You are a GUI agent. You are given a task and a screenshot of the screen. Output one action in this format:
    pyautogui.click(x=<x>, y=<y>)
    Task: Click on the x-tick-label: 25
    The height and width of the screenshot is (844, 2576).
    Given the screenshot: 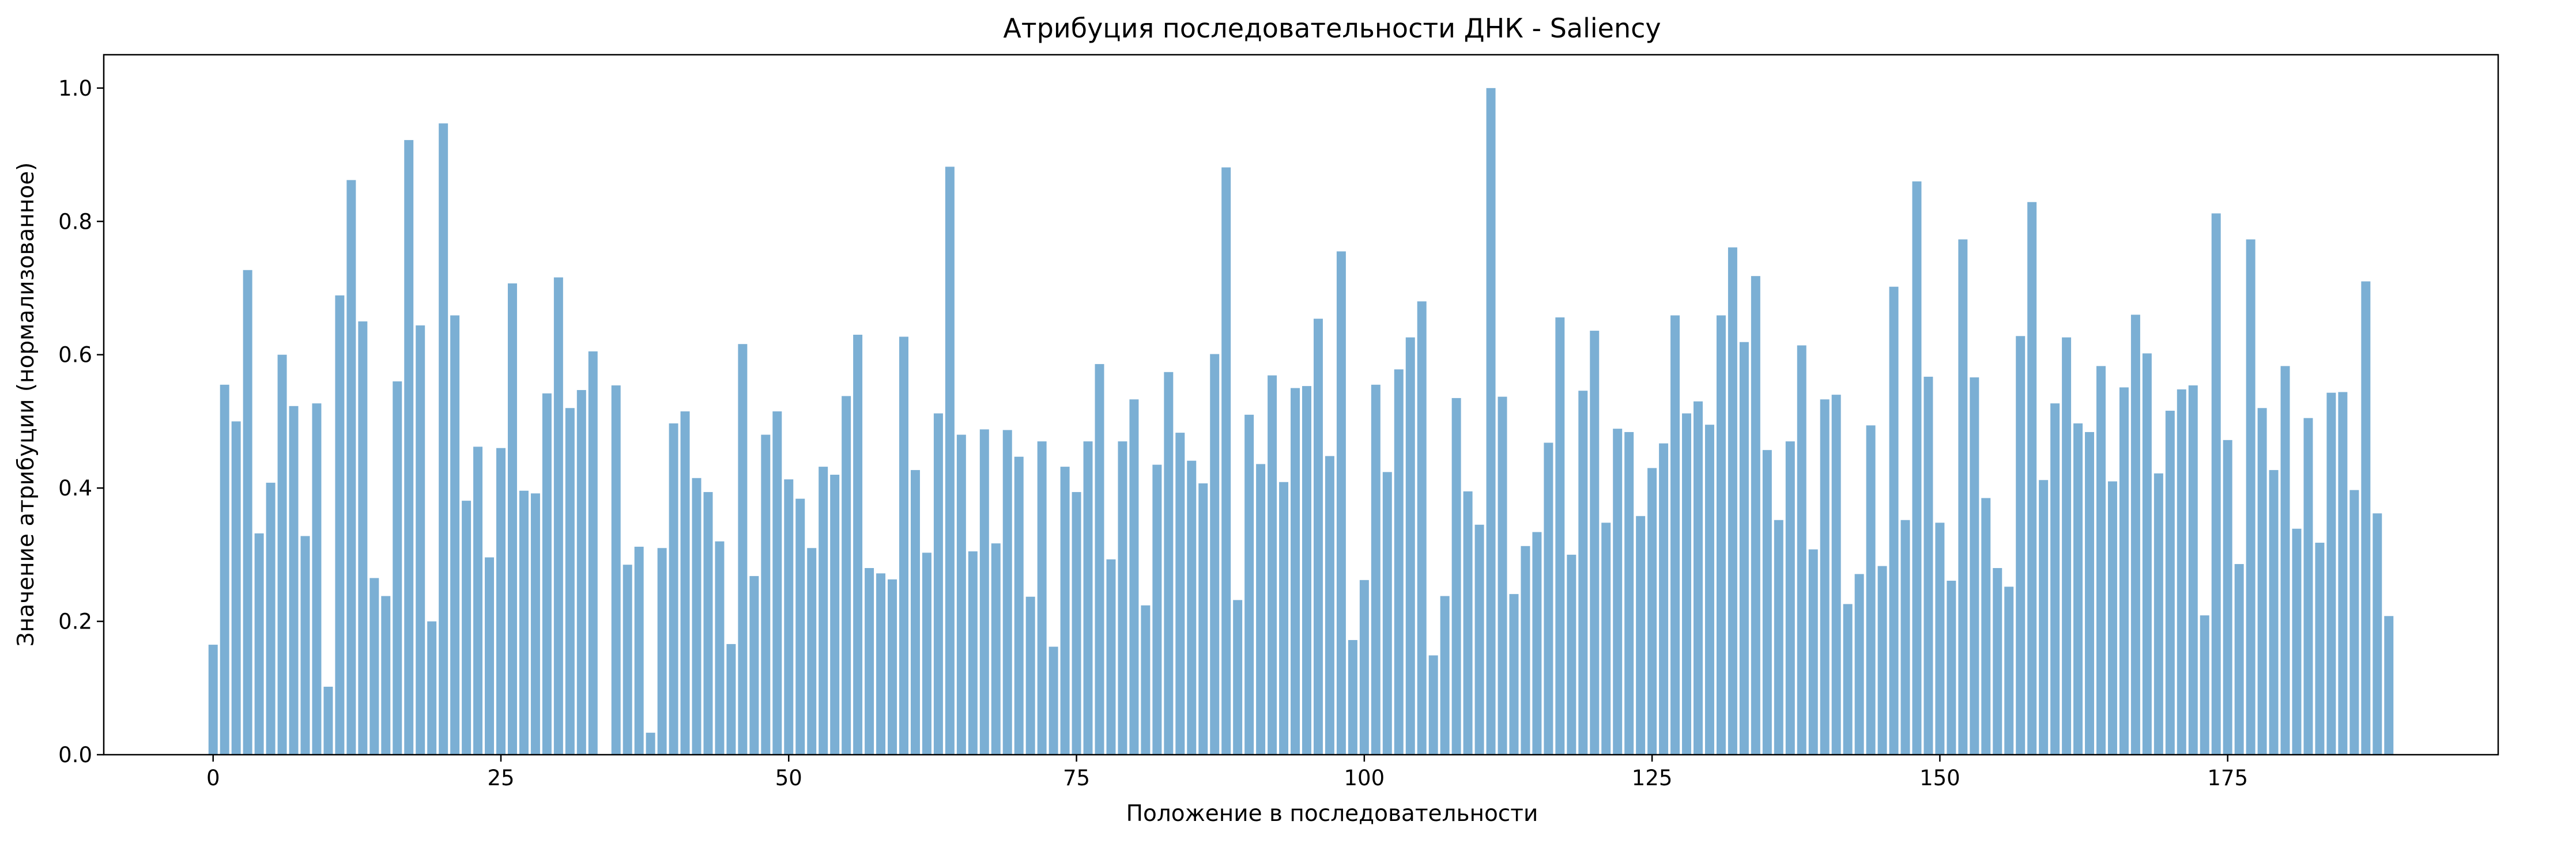 What is the action you would take?
    pyautogui.click(x=500, y=778)
    